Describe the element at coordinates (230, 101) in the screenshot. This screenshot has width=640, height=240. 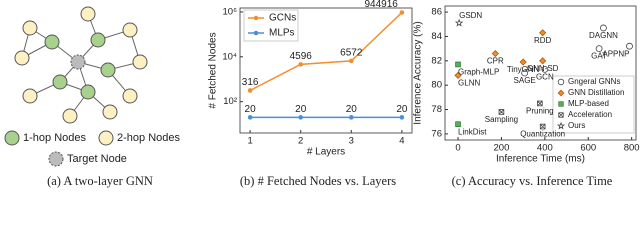
I see `y-tick-label: 10²` at that location.